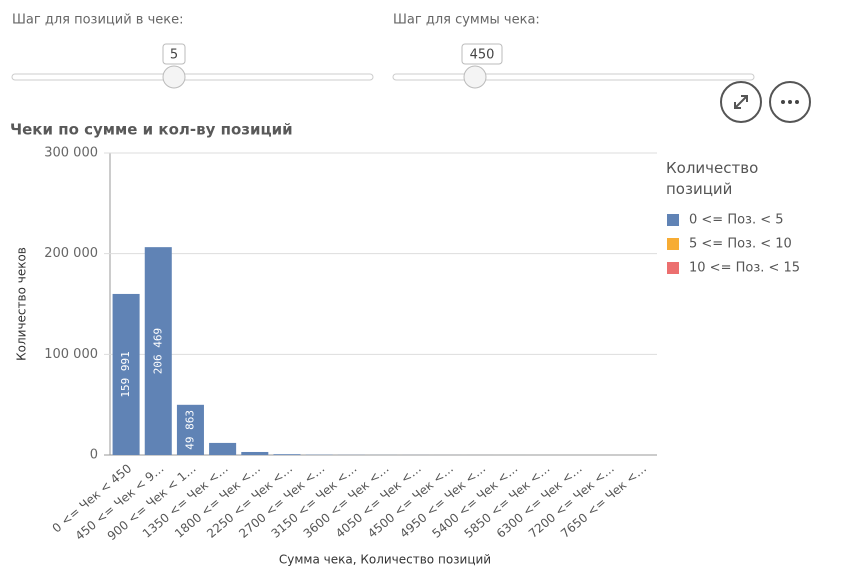  I want to click on slider-label: Шаг для позиций в чеке:, so click(97, 20).